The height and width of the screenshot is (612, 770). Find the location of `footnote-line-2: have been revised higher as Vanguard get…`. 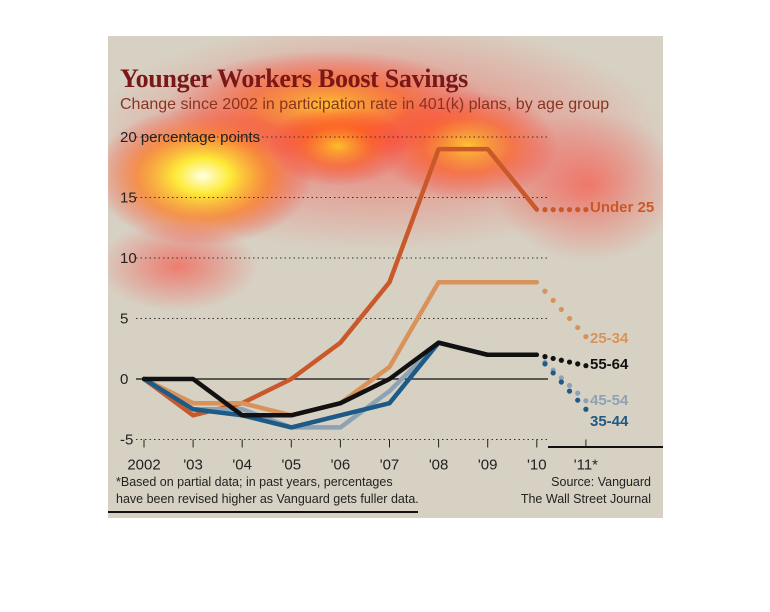

footnote-line-2: have been revised higher as Vanguard get… is located at coordinates (267, 499).